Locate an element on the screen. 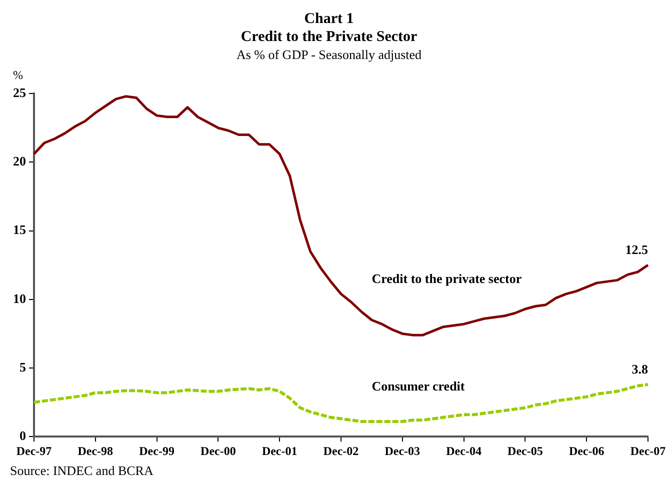  x-tick-label: Dec-04 is located at coordinates (464, 451).